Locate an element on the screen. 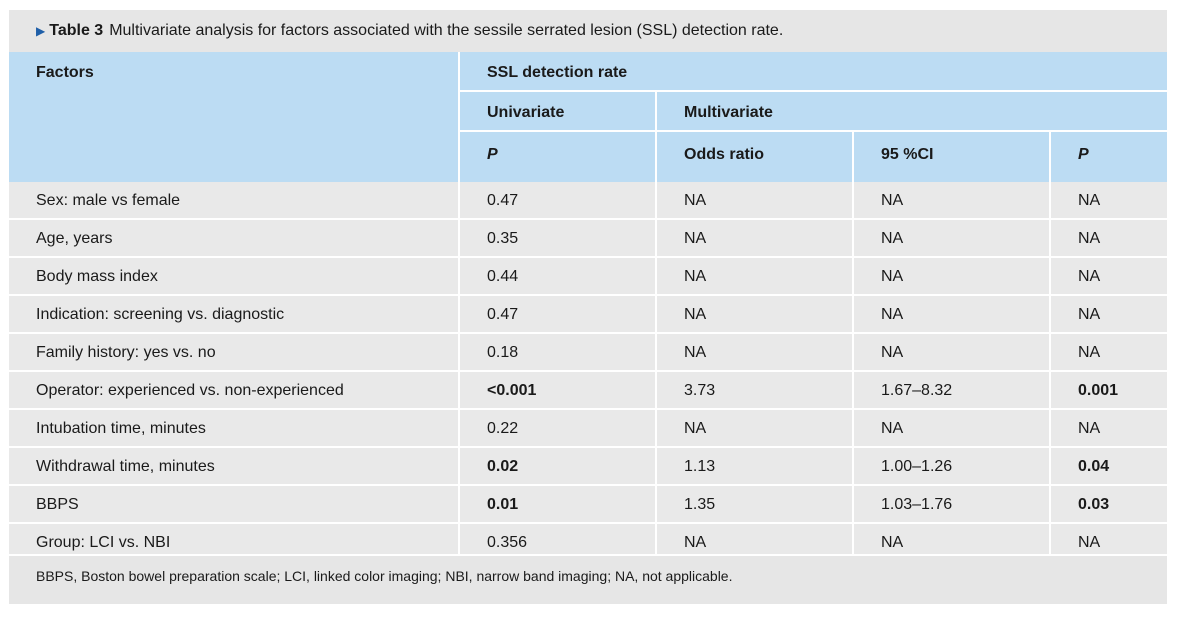 The height and width of the screenshot is (624, 1179). cell-factor: Age, years is located at coordinates (74, 238).